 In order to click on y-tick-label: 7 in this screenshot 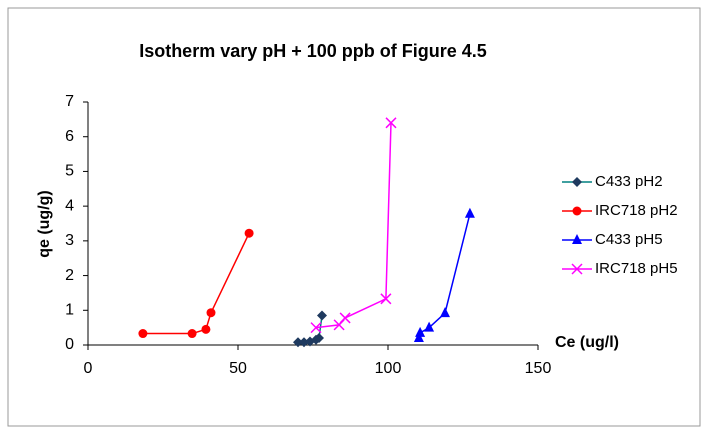, I will do `click(69, 101)`.